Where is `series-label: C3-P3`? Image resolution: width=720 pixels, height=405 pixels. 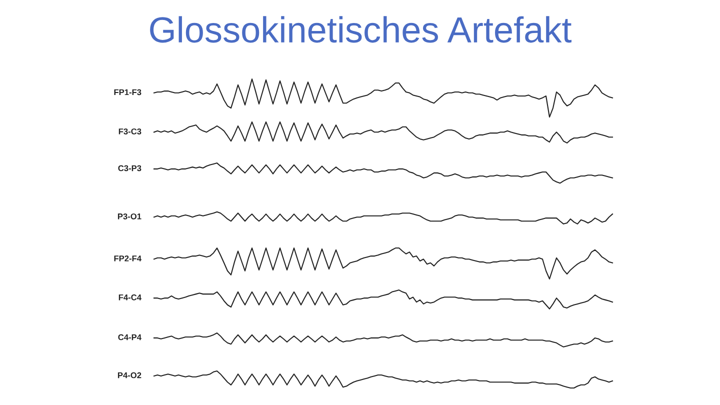 series-label: C3-P3 is located at coordinates (130, 168).